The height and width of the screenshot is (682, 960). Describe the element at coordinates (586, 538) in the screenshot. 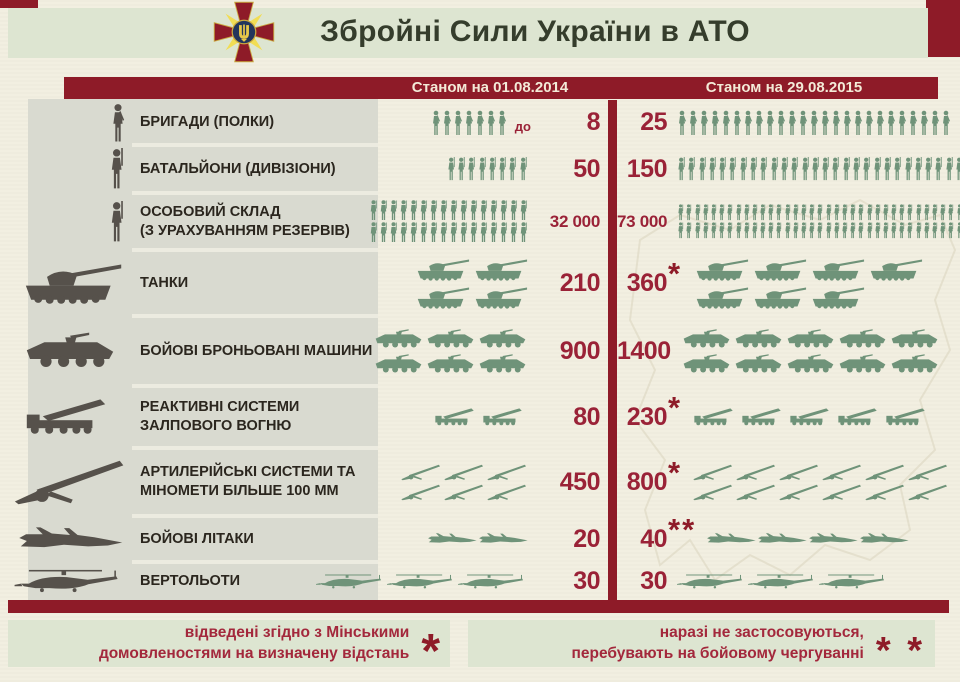

I see `count-2014: 20` at that location.